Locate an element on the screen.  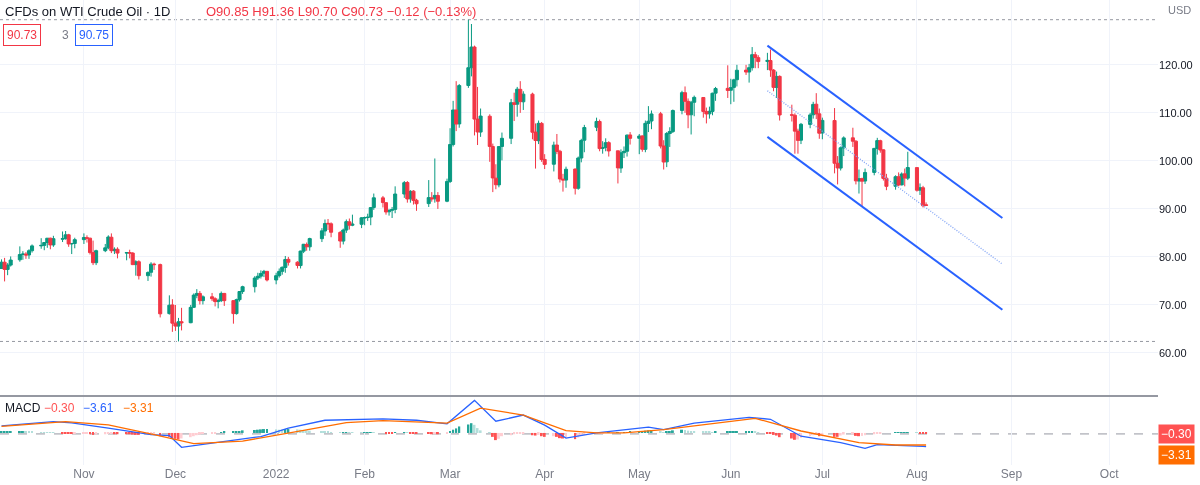
x-tick-label: 2022 is located at coordinates (276, 474).